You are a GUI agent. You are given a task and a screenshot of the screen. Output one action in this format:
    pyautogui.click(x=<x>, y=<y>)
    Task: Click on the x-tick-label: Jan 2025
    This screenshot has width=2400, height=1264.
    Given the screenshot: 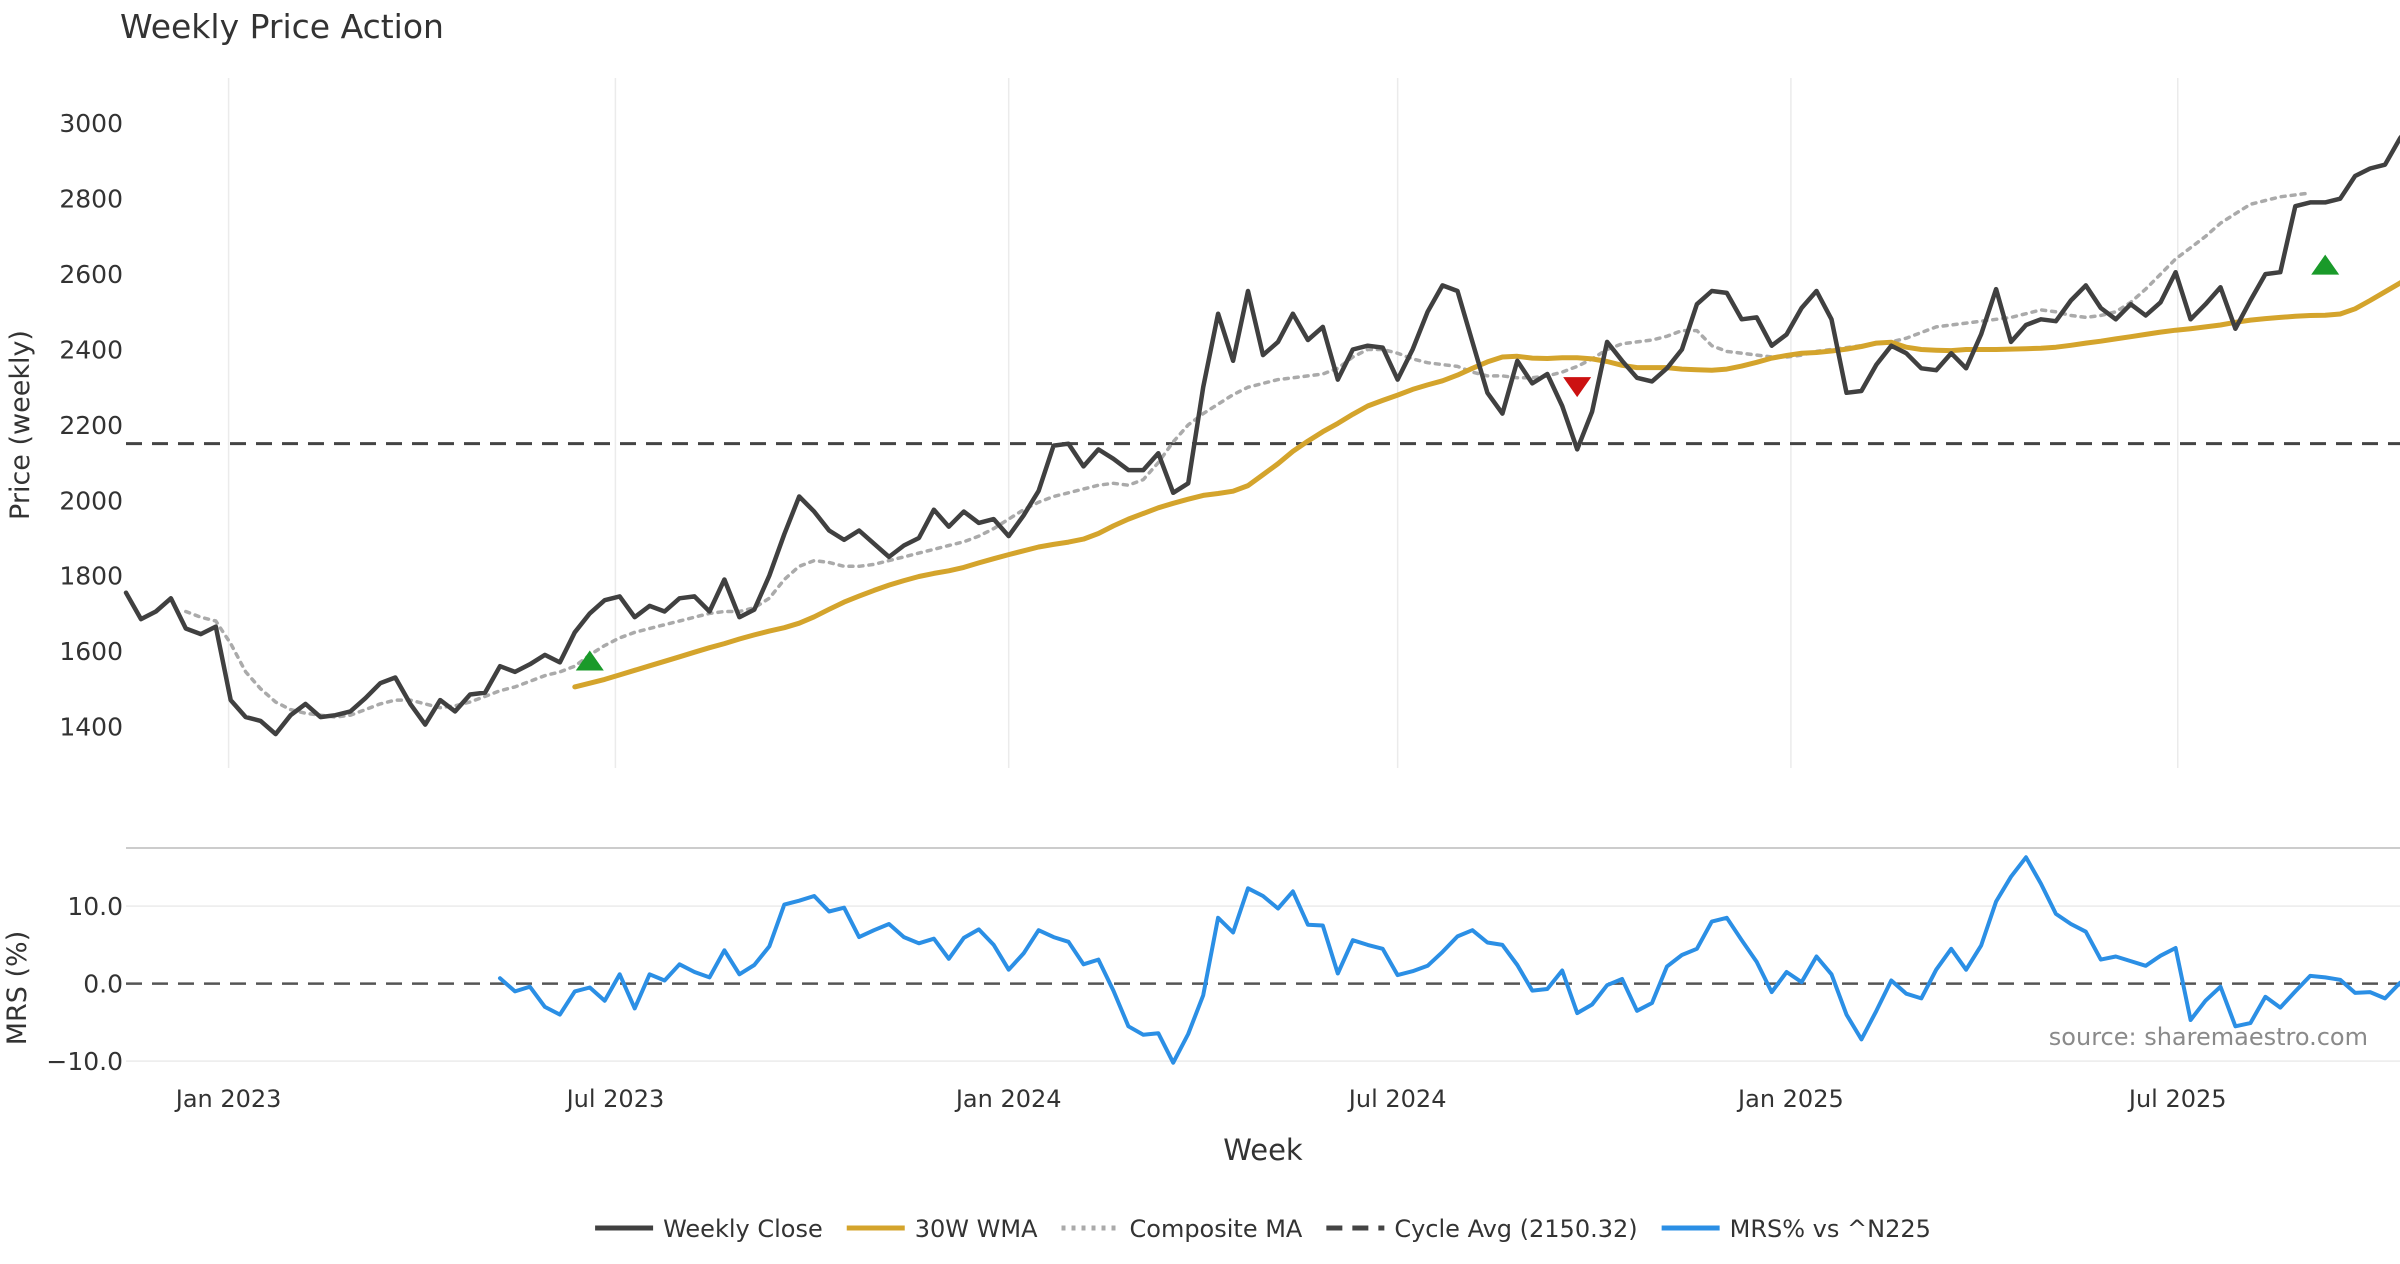 What is the action you would take?
    pyautogui.click(x=1790, y=1099)
    